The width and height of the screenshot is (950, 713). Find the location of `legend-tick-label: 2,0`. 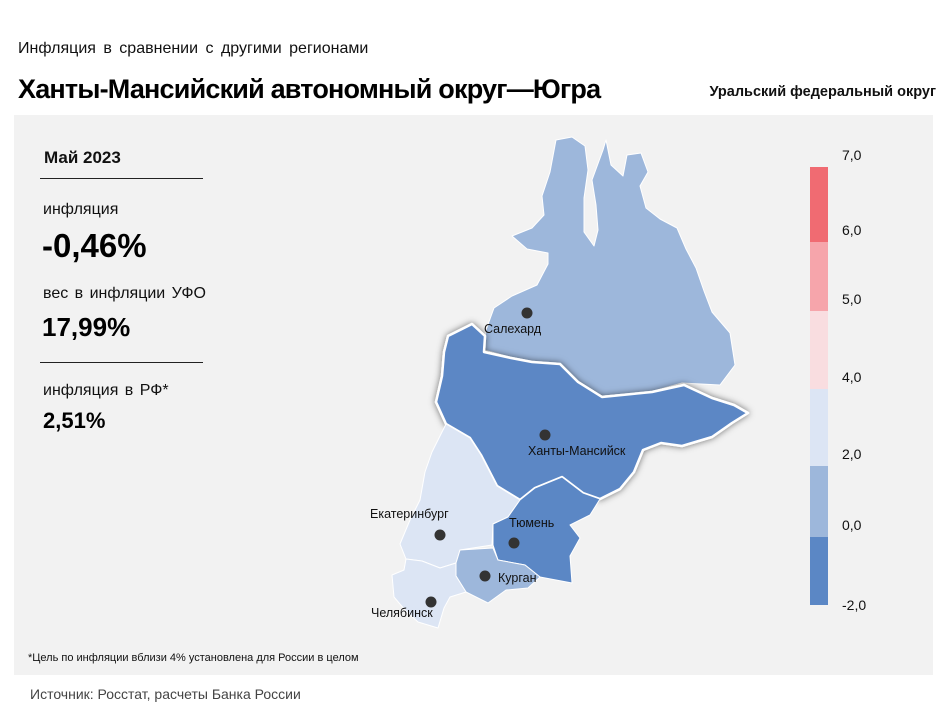

legend-tick-label: 2,0 is located at coordinates (852, 454).